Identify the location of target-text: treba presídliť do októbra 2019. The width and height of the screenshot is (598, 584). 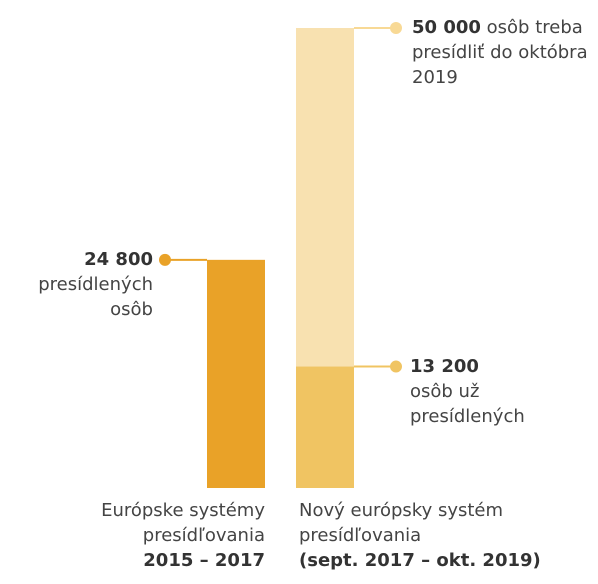
(500, 52).